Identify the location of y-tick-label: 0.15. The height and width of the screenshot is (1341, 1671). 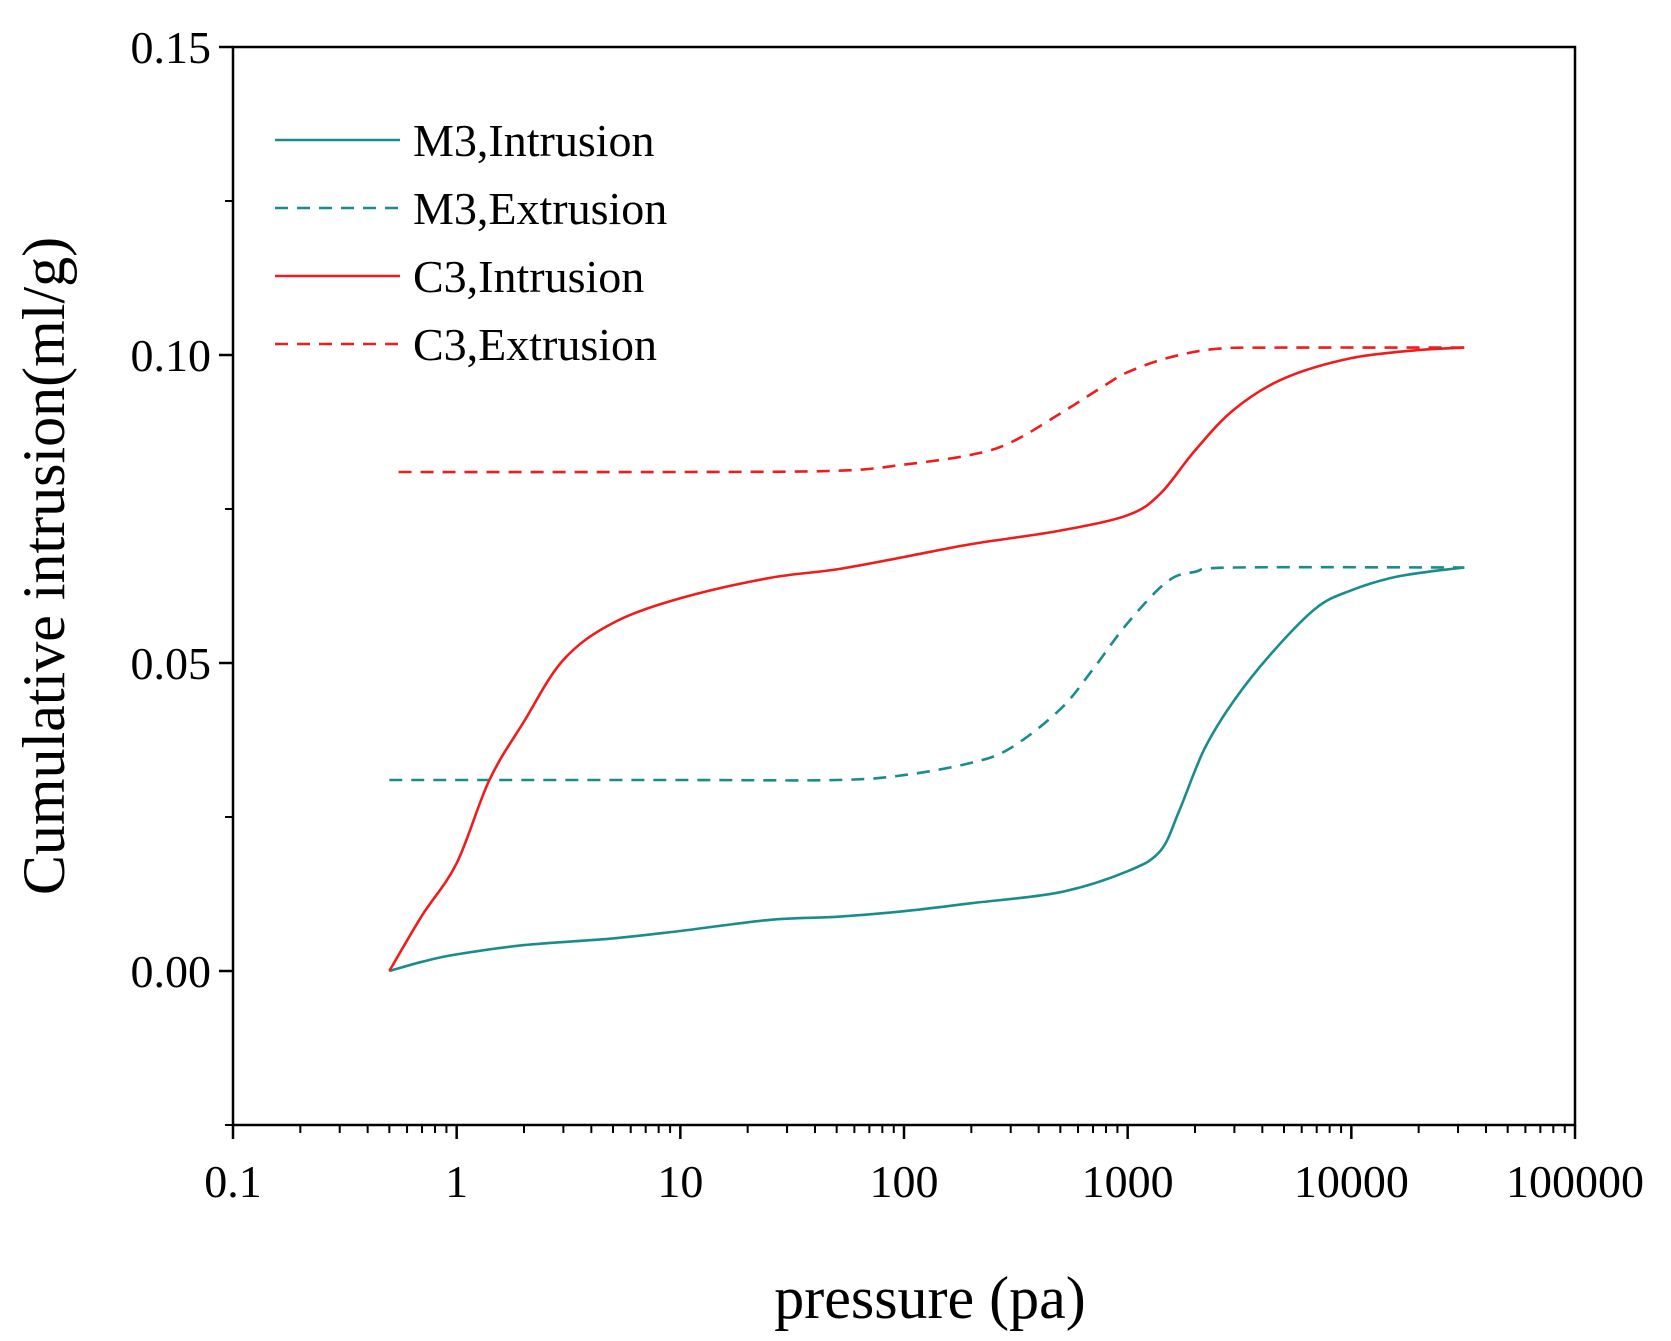
(171, 47).